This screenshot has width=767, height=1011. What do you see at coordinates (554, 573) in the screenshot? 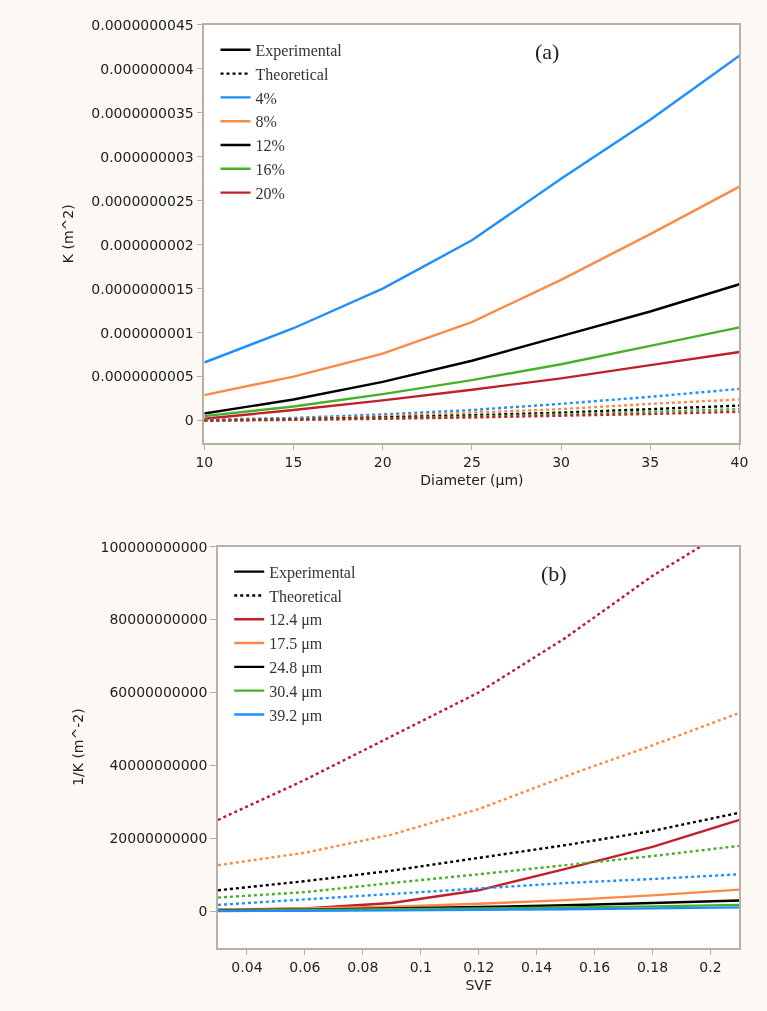
I see `text: (b)` at bounding box center [554, 573].